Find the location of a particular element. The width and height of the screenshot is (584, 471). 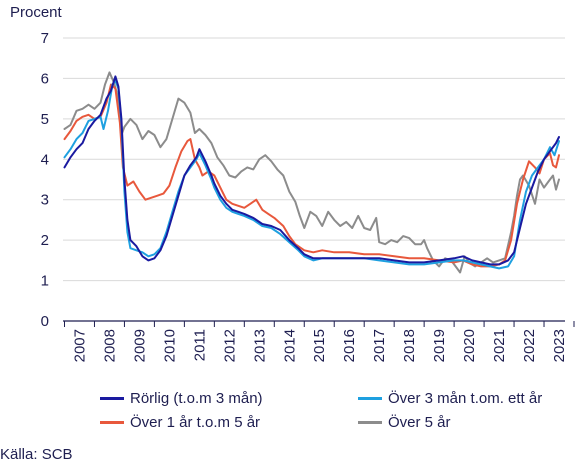

y-axis-title: Procent is located at coordinates (36, 12).